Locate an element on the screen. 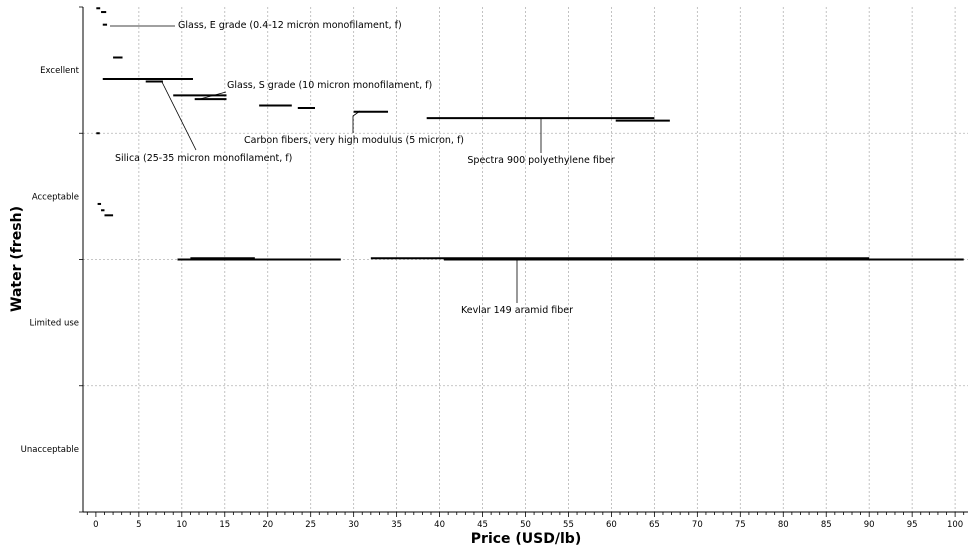 The image size is (975, 553). annotation-label: Kevlar 149 aramid fiber is located at coordinates (517, 310).